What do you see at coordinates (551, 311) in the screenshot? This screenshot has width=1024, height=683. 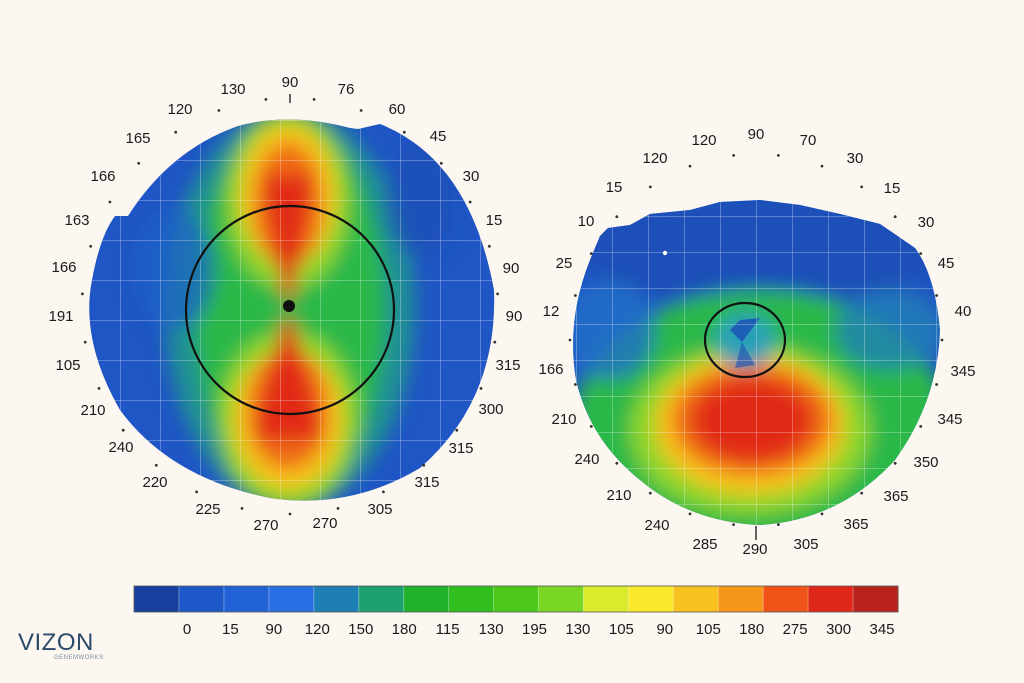 I see `right-map-label: 12` at bounding box center [551, 311].